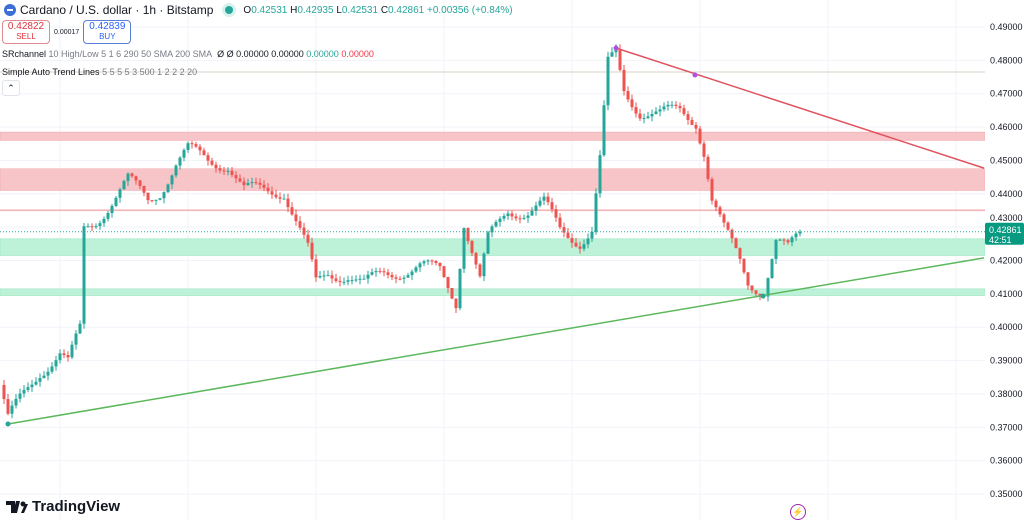 The image size is (1024, 520). Describe the element at coordinates (1006, 27) in the screenshot. I see `y-tick-label: 0.49000` at that location.